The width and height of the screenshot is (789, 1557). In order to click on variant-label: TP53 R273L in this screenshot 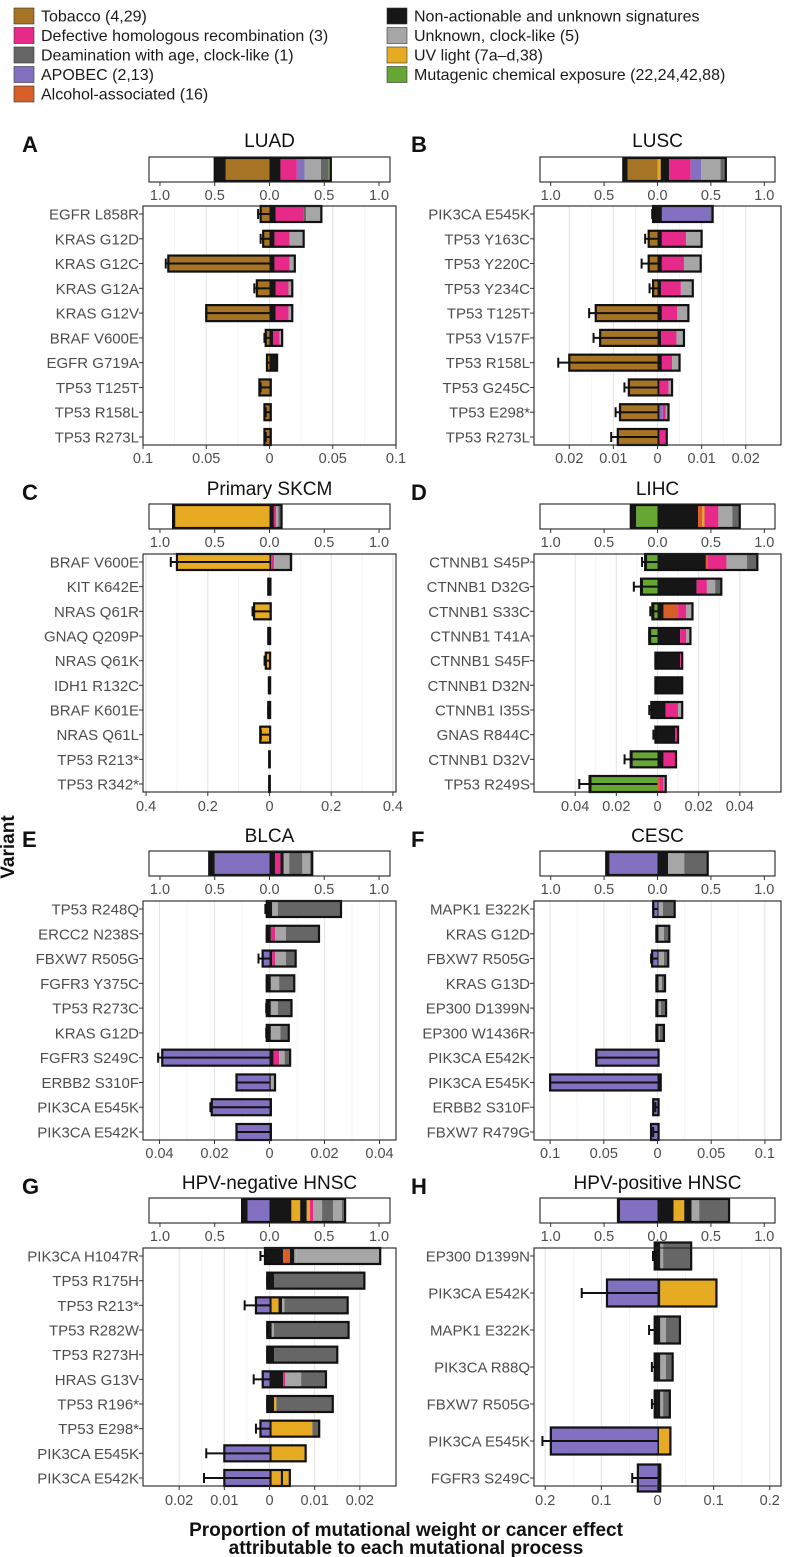, I will do `click(488, 438)`.